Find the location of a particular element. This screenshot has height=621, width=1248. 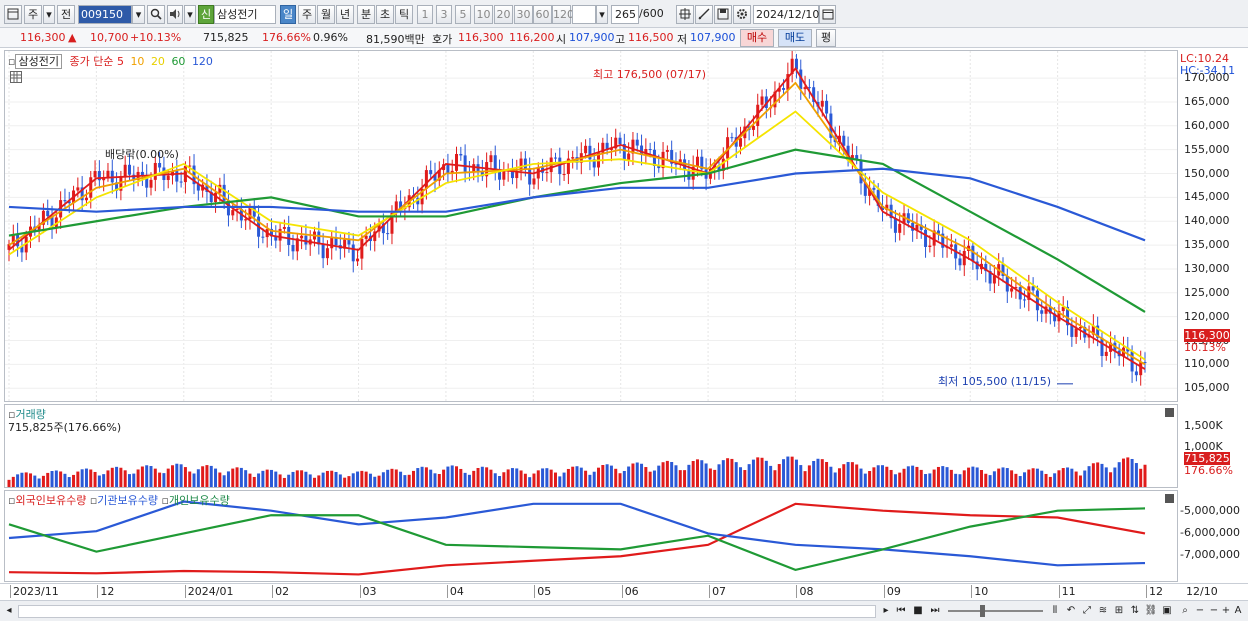

draw-line-icon is located at coordinates (704, 14).